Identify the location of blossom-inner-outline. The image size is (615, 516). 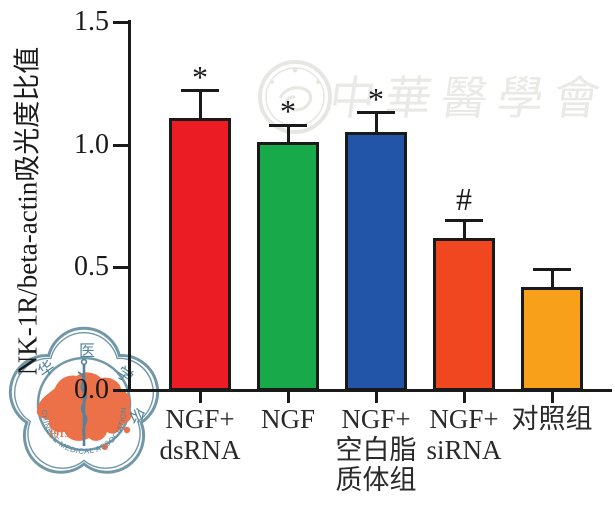
(84, 400).